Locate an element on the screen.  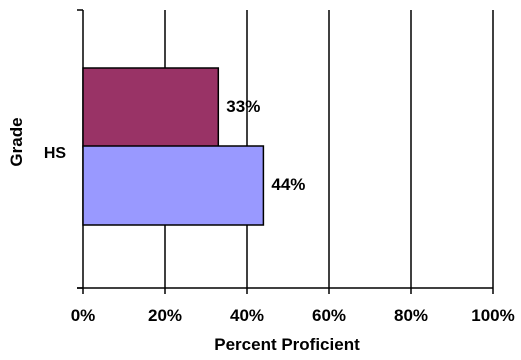
data-label-series-1: 44% is located at coordinates (288, 184).